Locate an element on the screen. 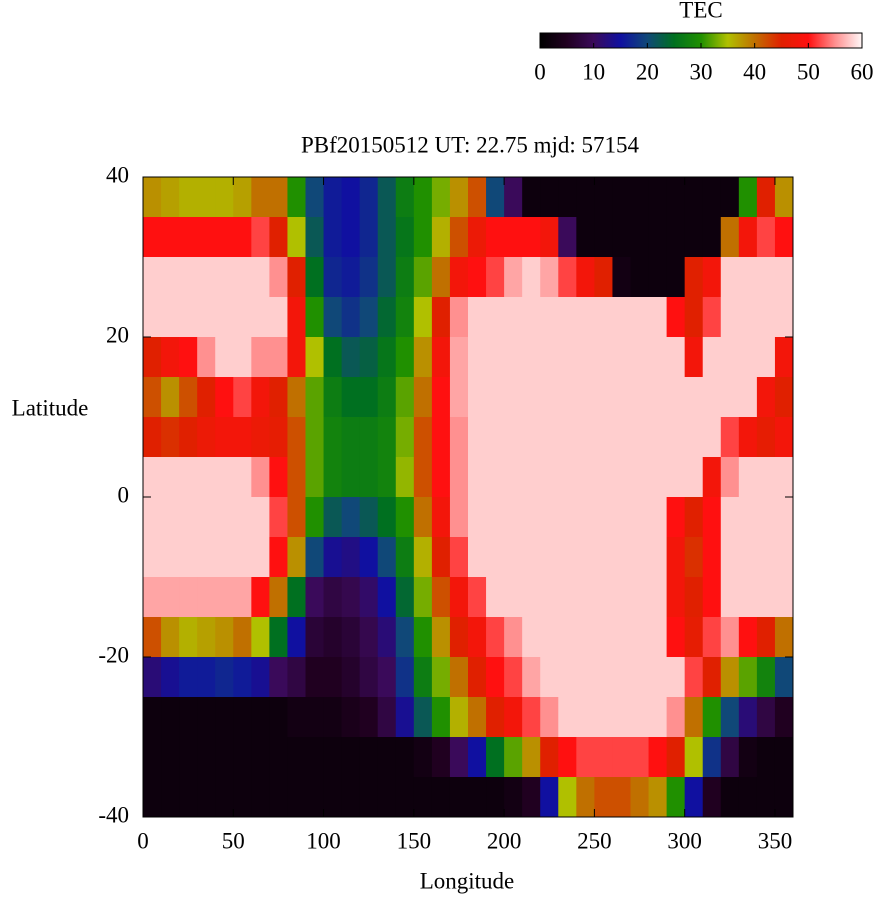 Image resolution: width=878 pixels, height=900 pixels. y-tick-label: 20 is located at coordinates (117, 334).